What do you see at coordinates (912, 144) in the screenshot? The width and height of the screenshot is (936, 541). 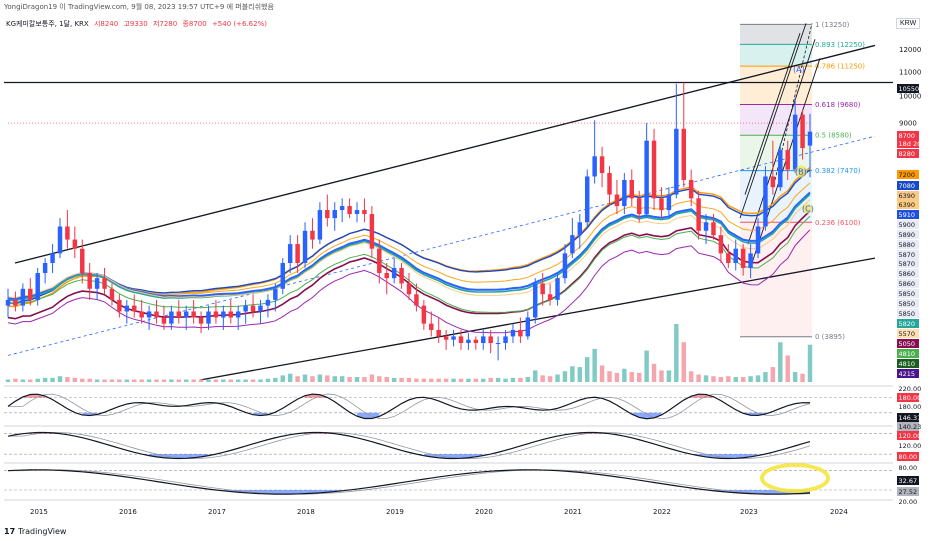 I see `price-badge-label: 18d 20h` at bounding box center [912, 144].